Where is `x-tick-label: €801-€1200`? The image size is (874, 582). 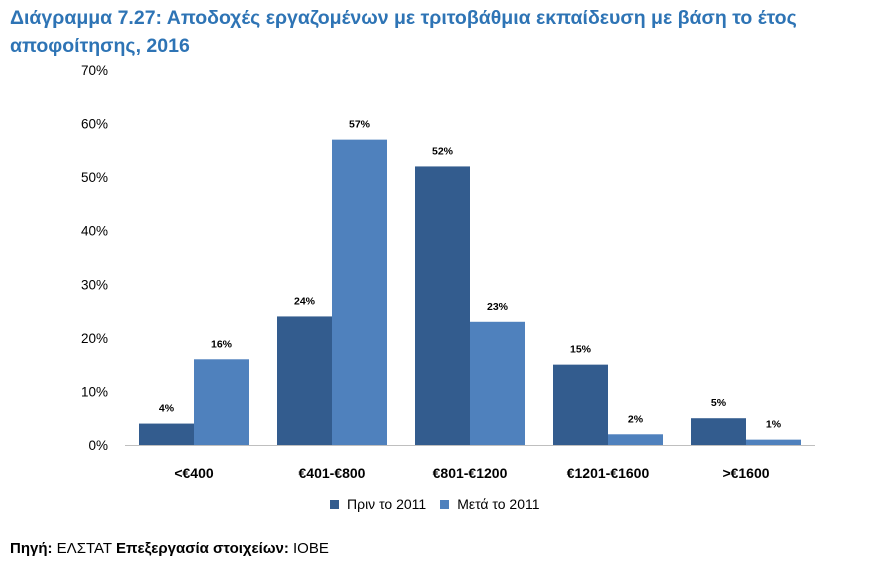
x-tick-label: €801-€1200 is located at coordinates (470, 473).